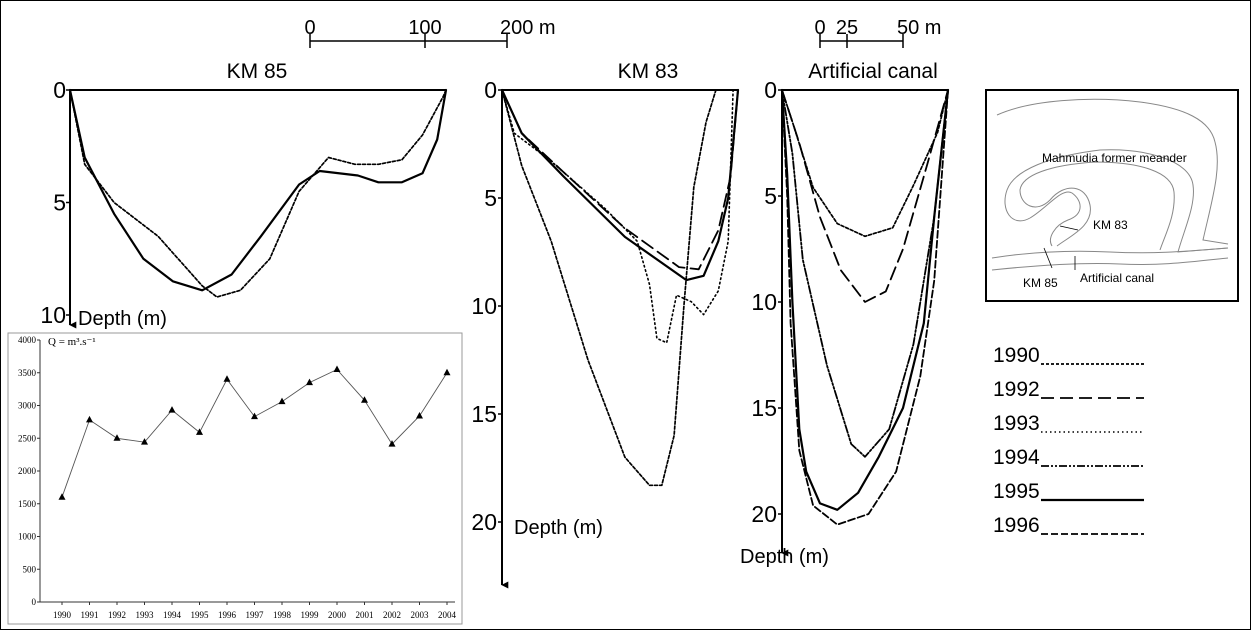  Describe the element at coordinates (847, 28) in the screenshot. I see `scale-tick-label: 25` at that location.